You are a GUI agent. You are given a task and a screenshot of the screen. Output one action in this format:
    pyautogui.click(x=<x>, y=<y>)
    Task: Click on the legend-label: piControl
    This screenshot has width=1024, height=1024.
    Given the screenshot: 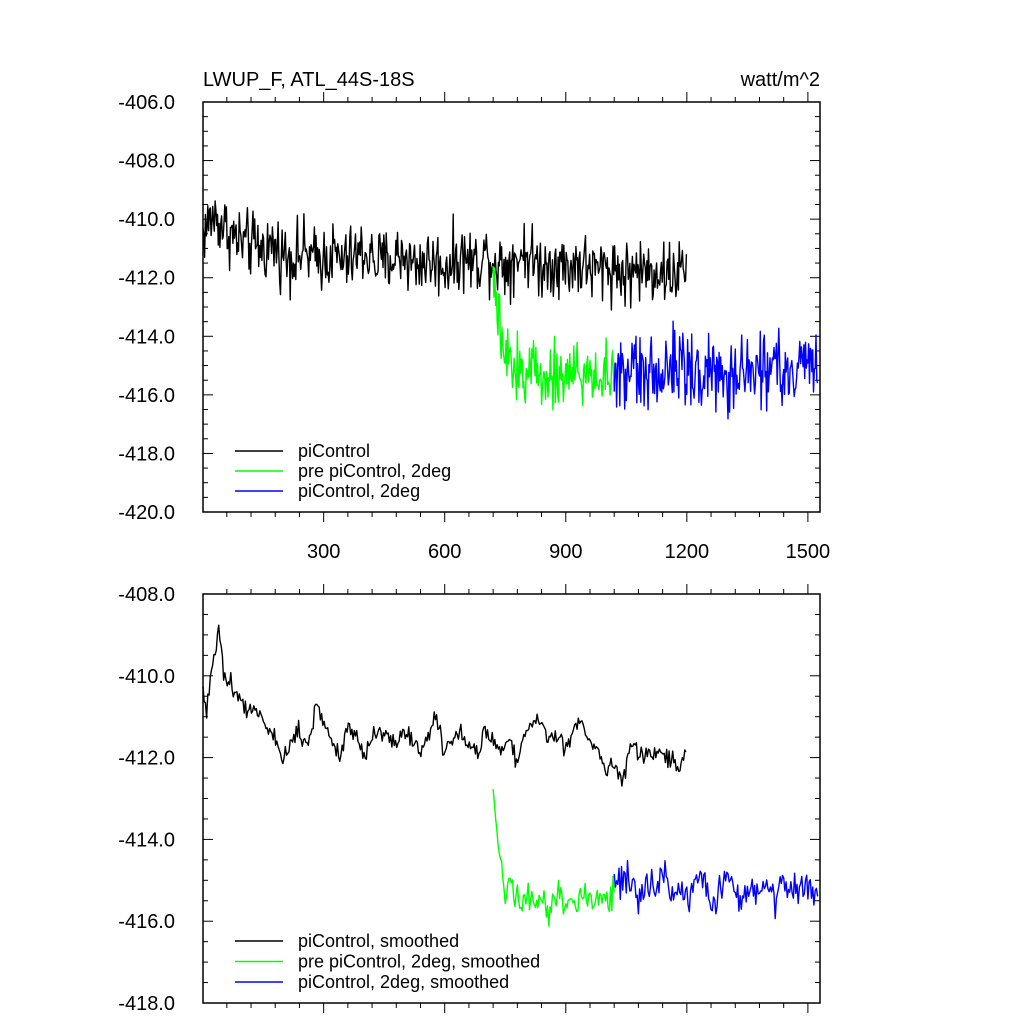 What is the action you would take?
    pyautogui.click(x=334, y=451)
    